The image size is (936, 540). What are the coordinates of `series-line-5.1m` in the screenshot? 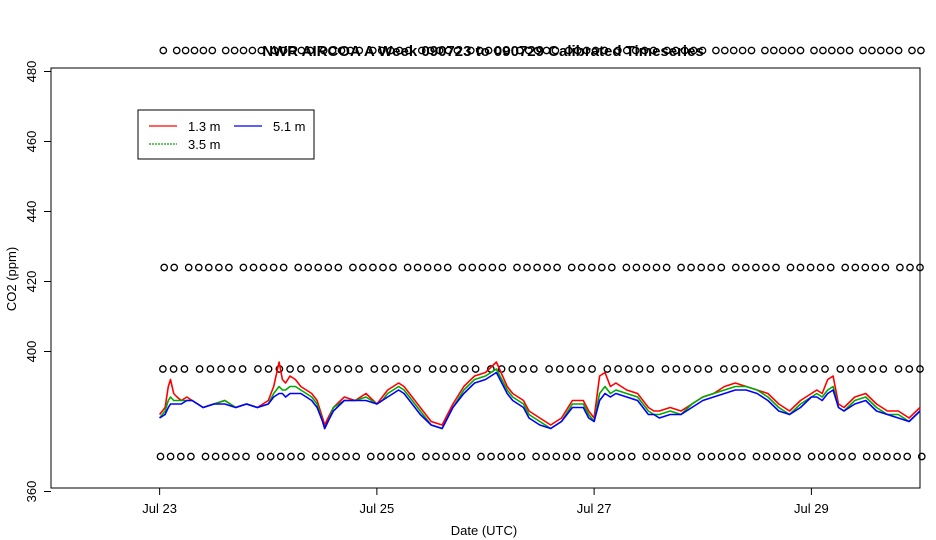 It's located at (540, 400).